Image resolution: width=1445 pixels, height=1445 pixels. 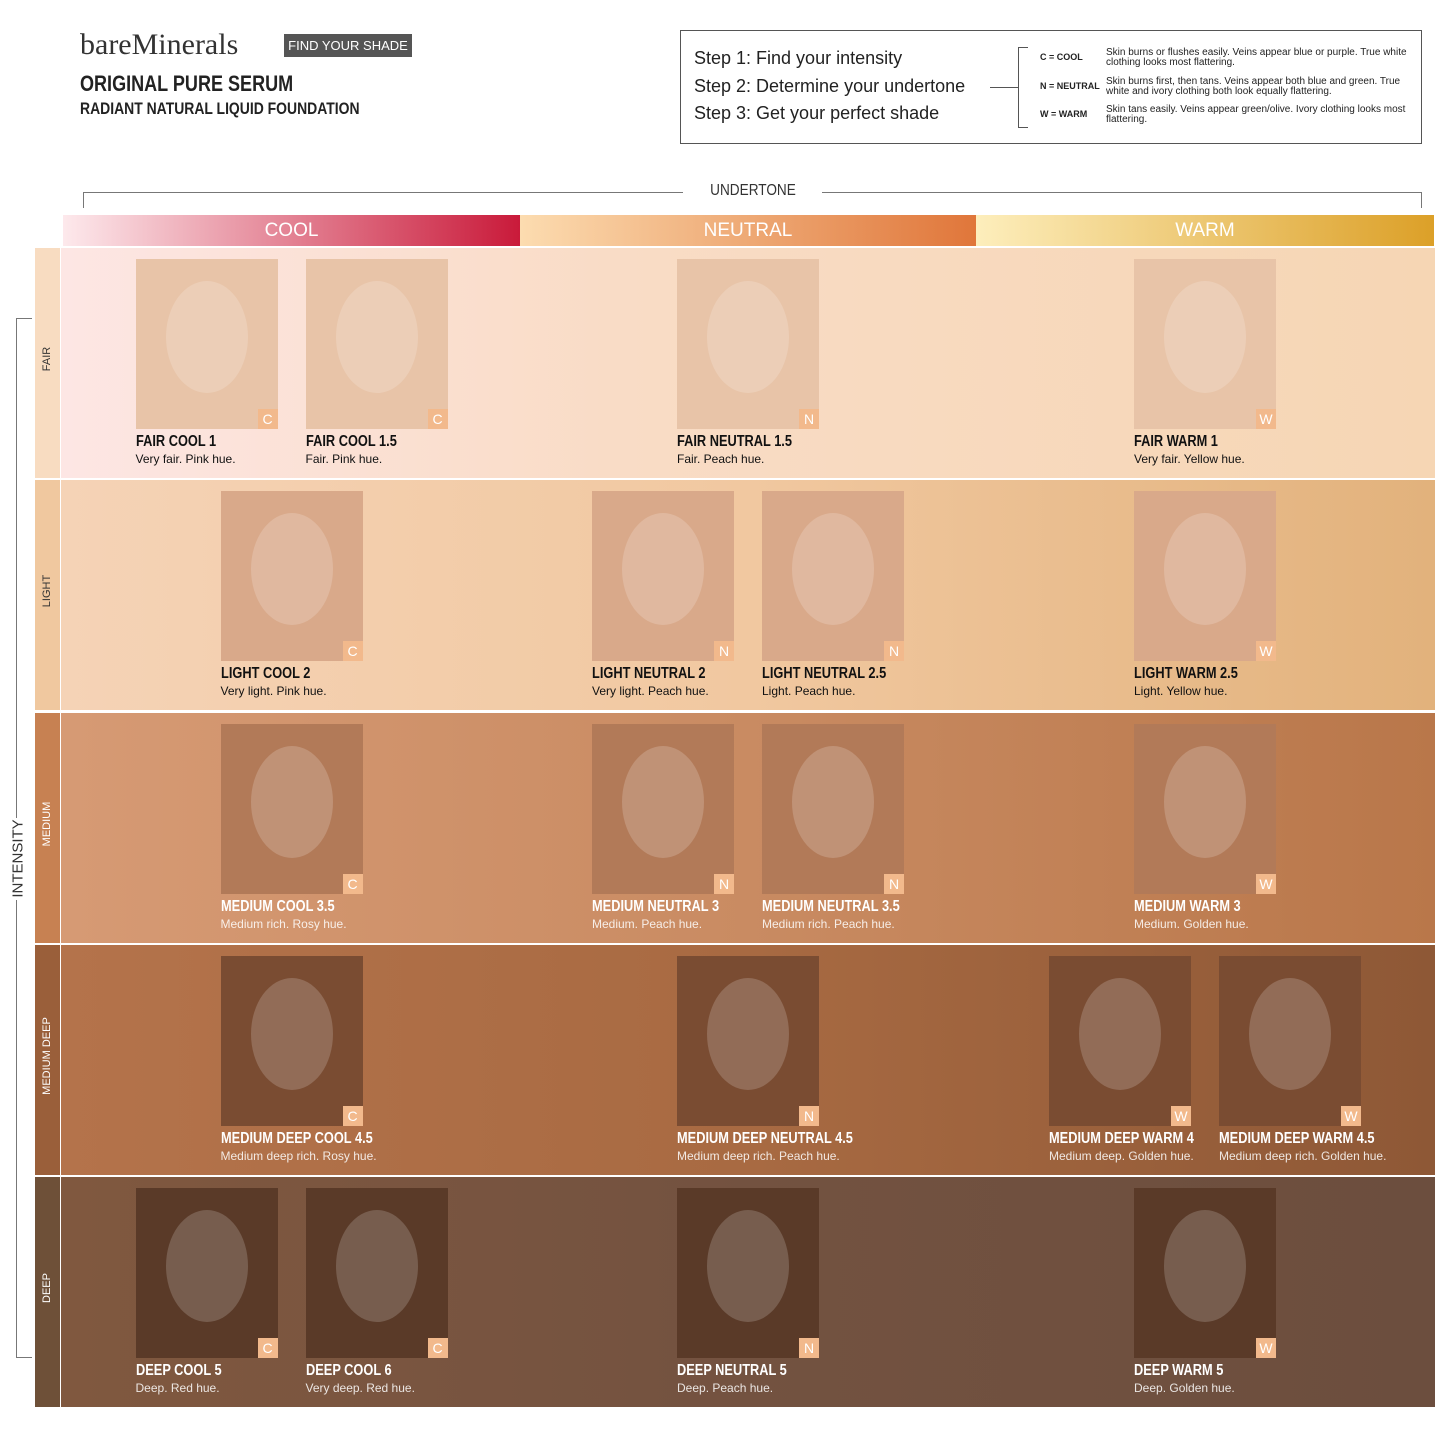 What do you see at coordinates (177, 1388) in the screenshot?
I see `shade-desc: Deep. Red hue.` at bounding box center [177, 1388].